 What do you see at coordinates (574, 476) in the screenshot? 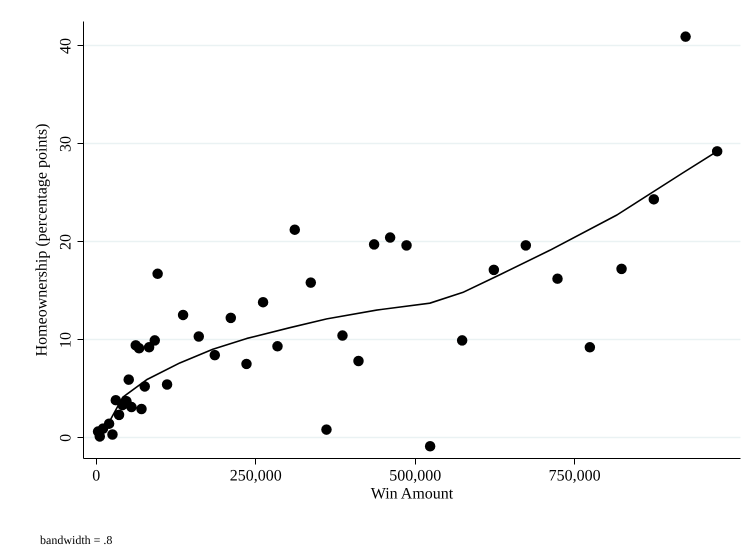
I see `x-tick-label: 750,000` at bounding box center [574, 476].